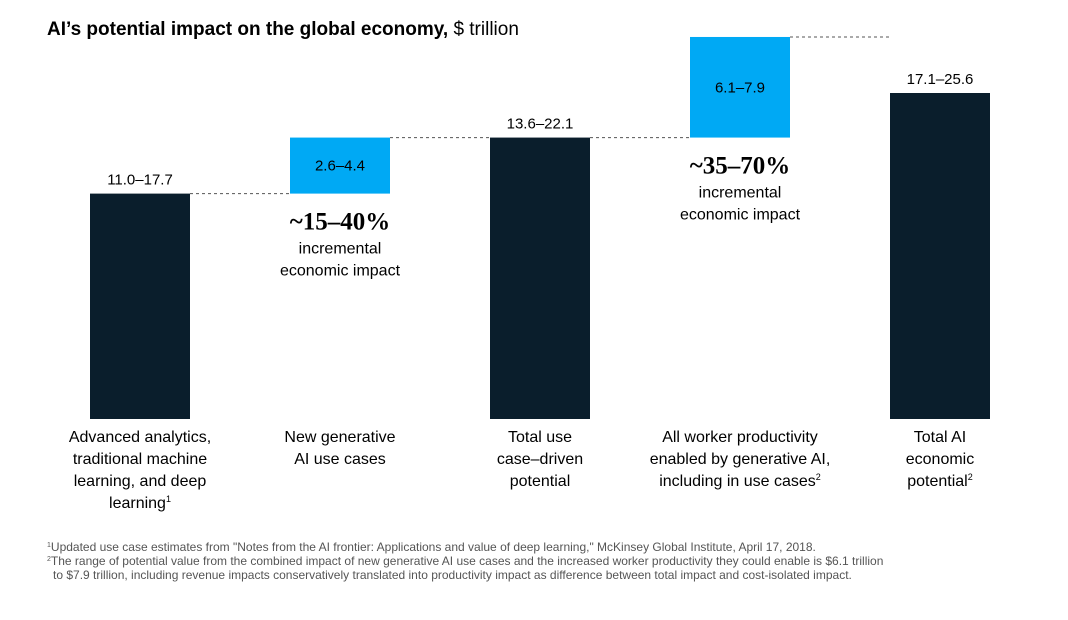 The height and width of the screenshot is (620, 1068). Describe the element at coordinates (140, 503) in the screenshot. I see `category-label: learning1` at that location.